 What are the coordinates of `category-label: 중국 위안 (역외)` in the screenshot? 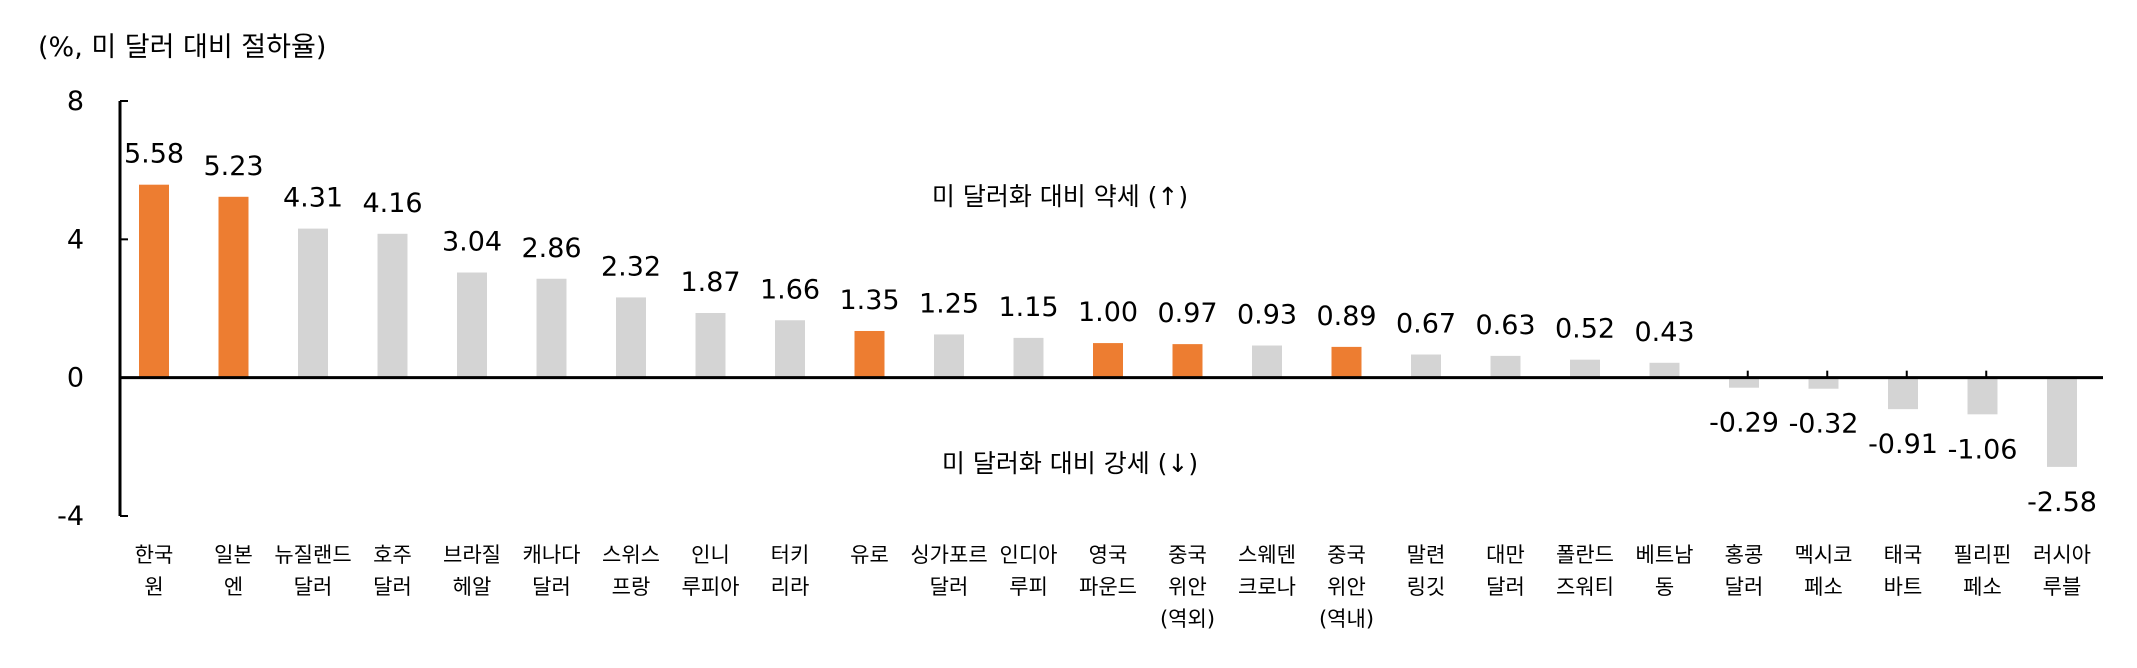 It's located at (1187, 587).